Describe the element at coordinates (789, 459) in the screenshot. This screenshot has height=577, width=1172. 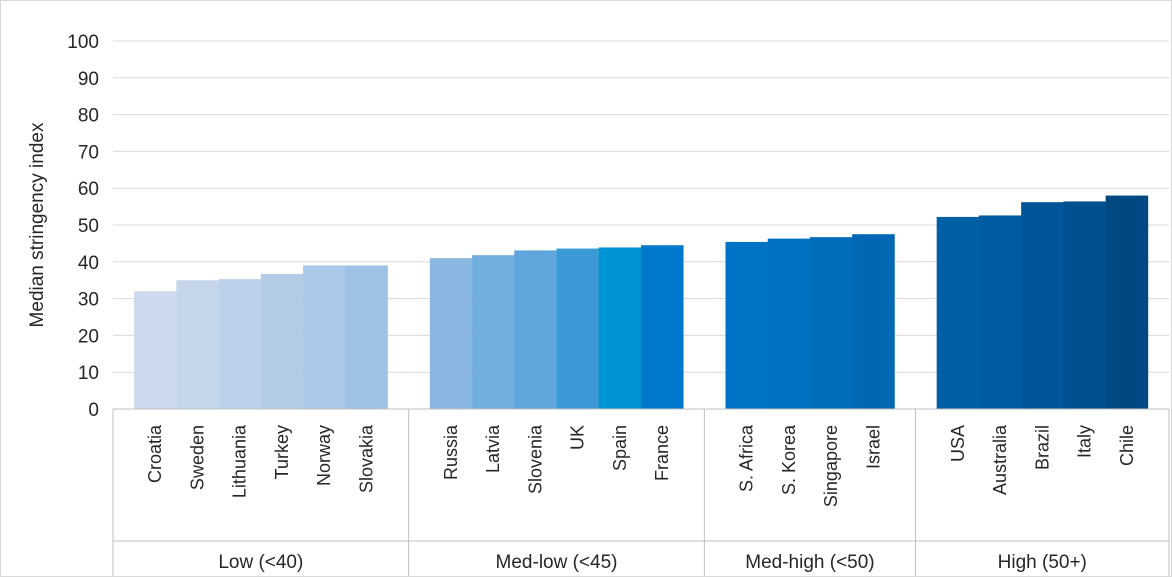
I see `category-label: S. Korea` at that location.